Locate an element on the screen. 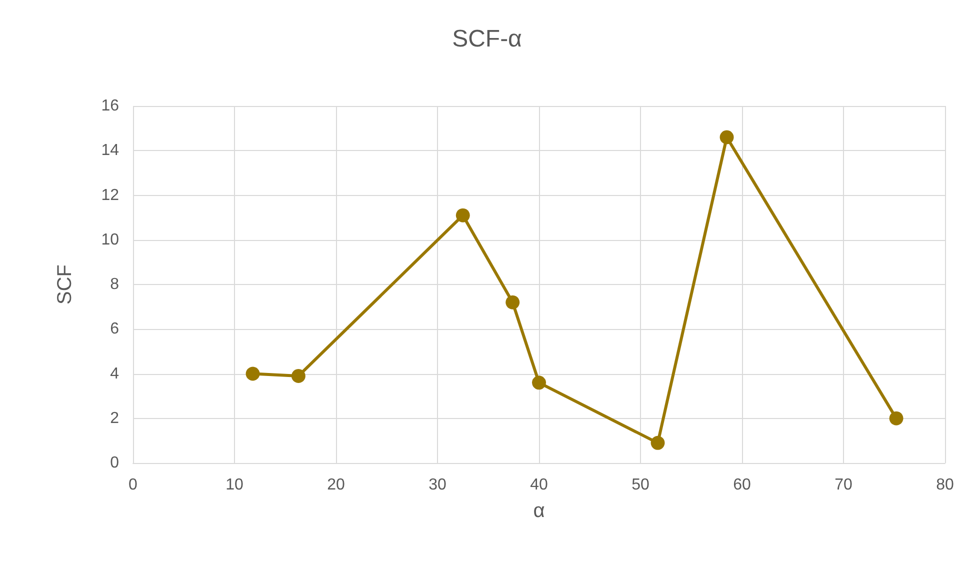  y-tick-label: 8 is located at coordinates (115, 284).